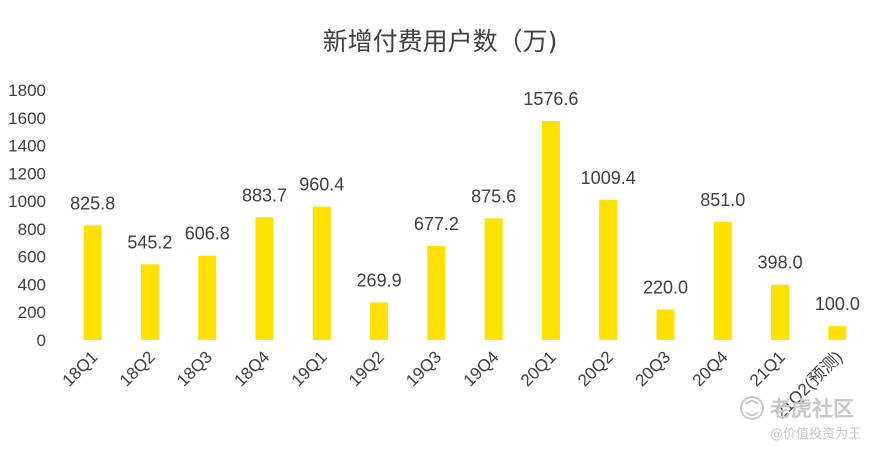  Describe the element at coordinates (722, 200) in the screenshot. I see `data-label: 851.0` at that location.